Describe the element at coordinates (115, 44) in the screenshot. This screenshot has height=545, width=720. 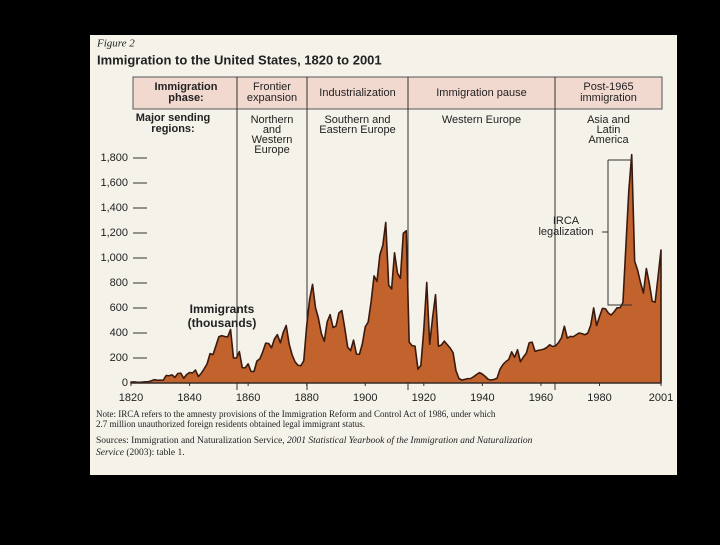
I see `figure-label: Figure 2` at that location.